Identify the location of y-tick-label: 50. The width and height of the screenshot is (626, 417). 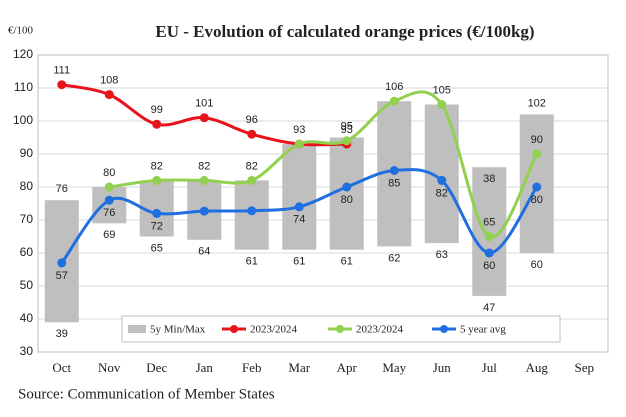
(27, 285).